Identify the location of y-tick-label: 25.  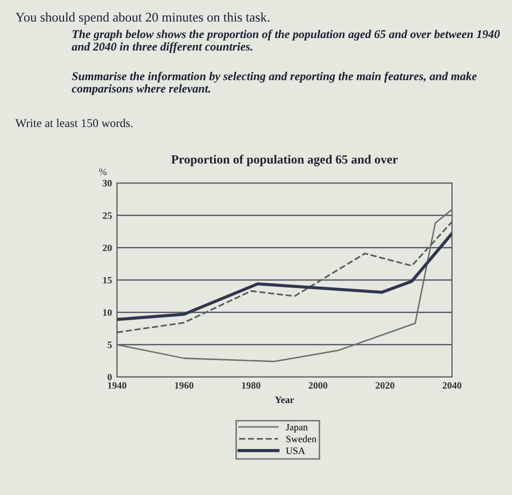
(107, 215).